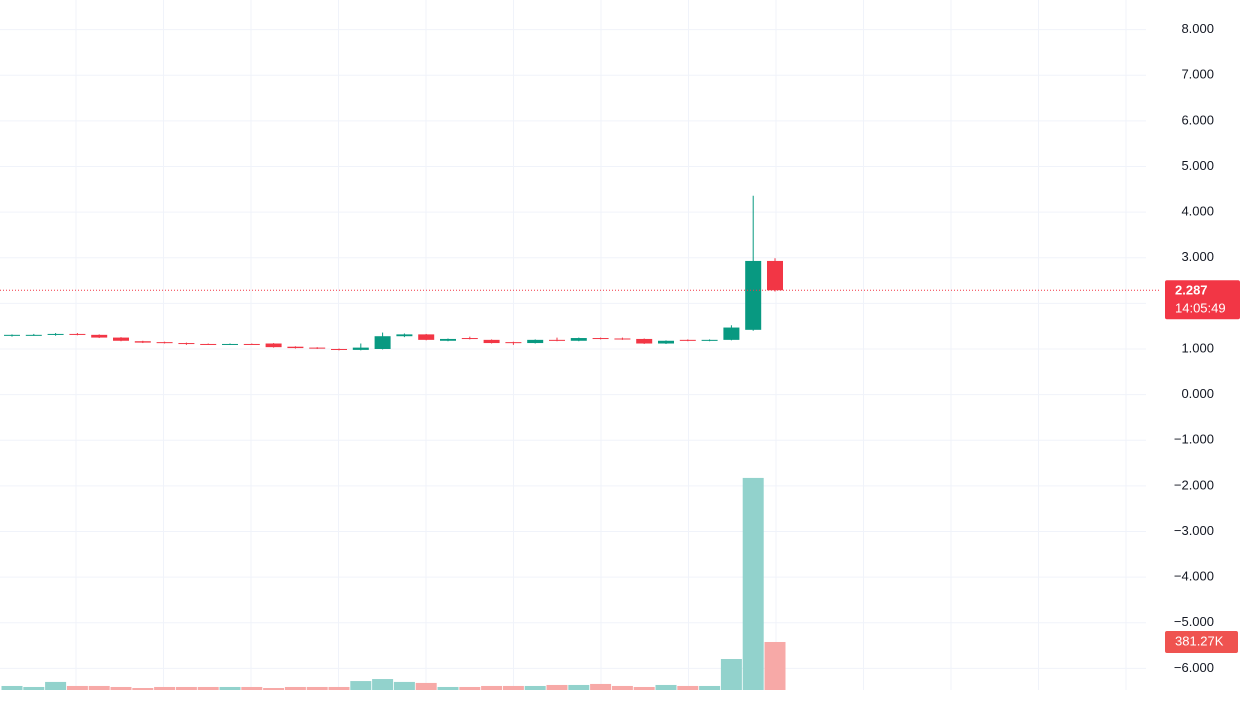  Describe the element at coordinates (1197, 393) in the screenshot. I see `y-tick-label: 0.000` at that location.